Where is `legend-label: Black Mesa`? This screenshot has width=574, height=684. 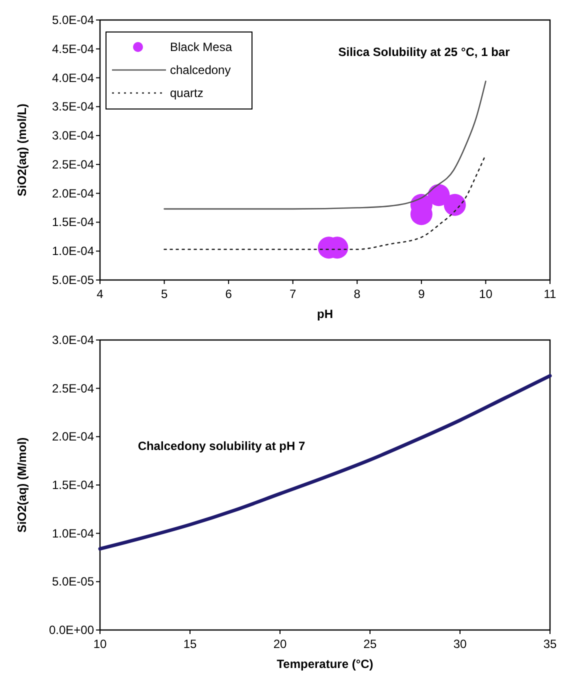 legend-label: Black Mesa is located at coordinates (201, 47).